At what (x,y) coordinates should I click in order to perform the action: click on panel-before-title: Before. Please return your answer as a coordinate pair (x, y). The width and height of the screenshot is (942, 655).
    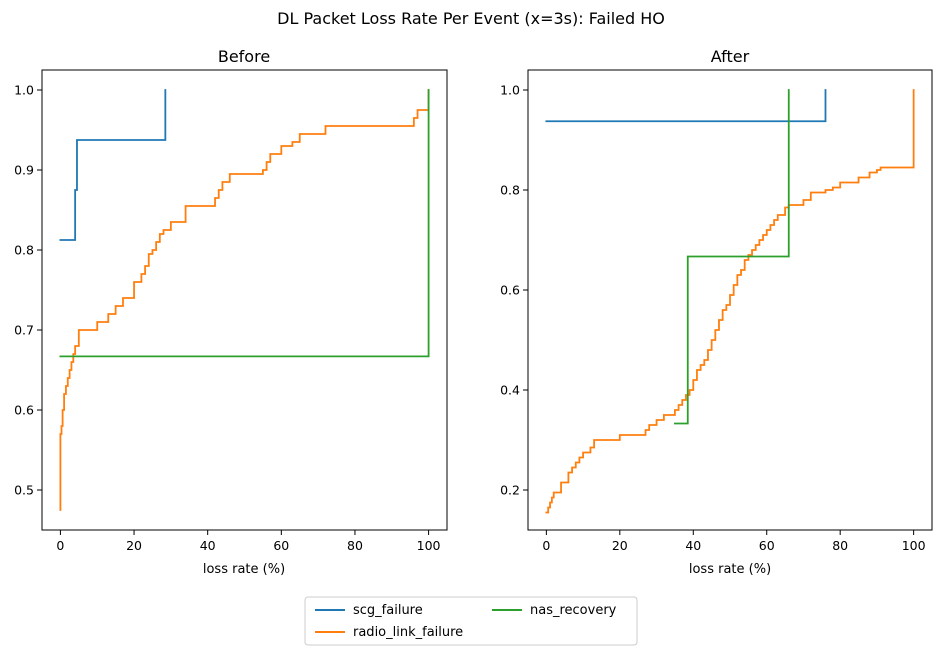
    Looking at the image, I should click on (244, 56).